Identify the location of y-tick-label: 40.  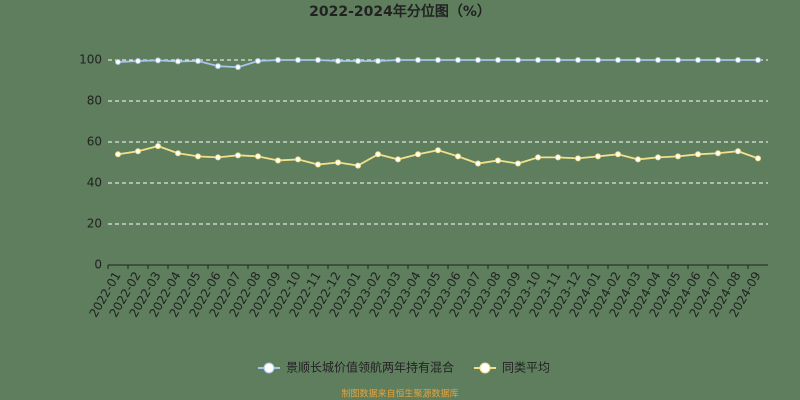
(94, 183).